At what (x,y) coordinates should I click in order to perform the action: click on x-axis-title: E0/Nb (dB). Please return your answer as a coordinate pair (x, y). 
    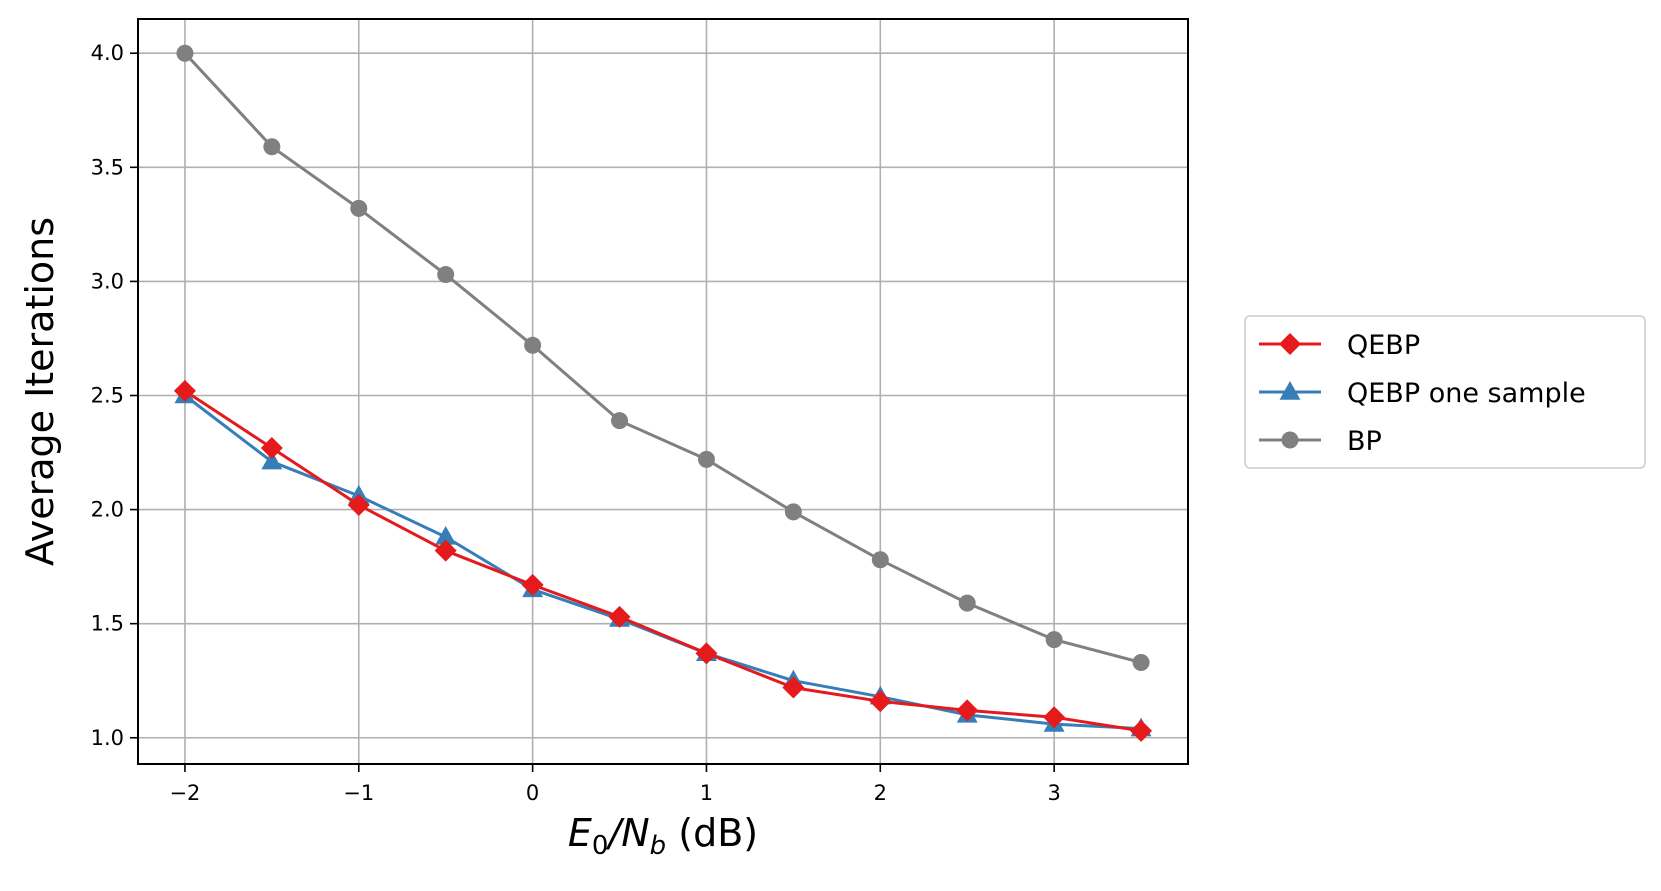
    Looking at the image, I should click on (663, 836).